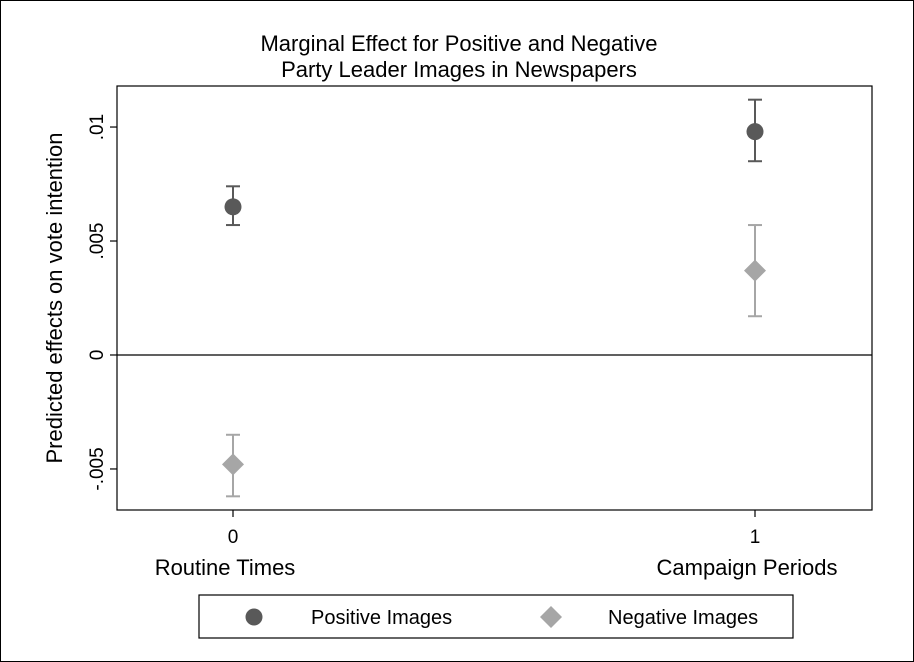  What do you see at coordinates (233, 537) in the screenshot?
I see `x-tick-label: 0` at bounding box center [233, 537].